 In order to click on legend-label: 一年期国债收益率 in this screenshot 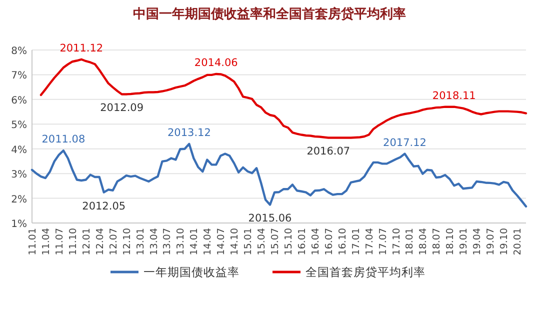, I will do `click(192, 272)`.